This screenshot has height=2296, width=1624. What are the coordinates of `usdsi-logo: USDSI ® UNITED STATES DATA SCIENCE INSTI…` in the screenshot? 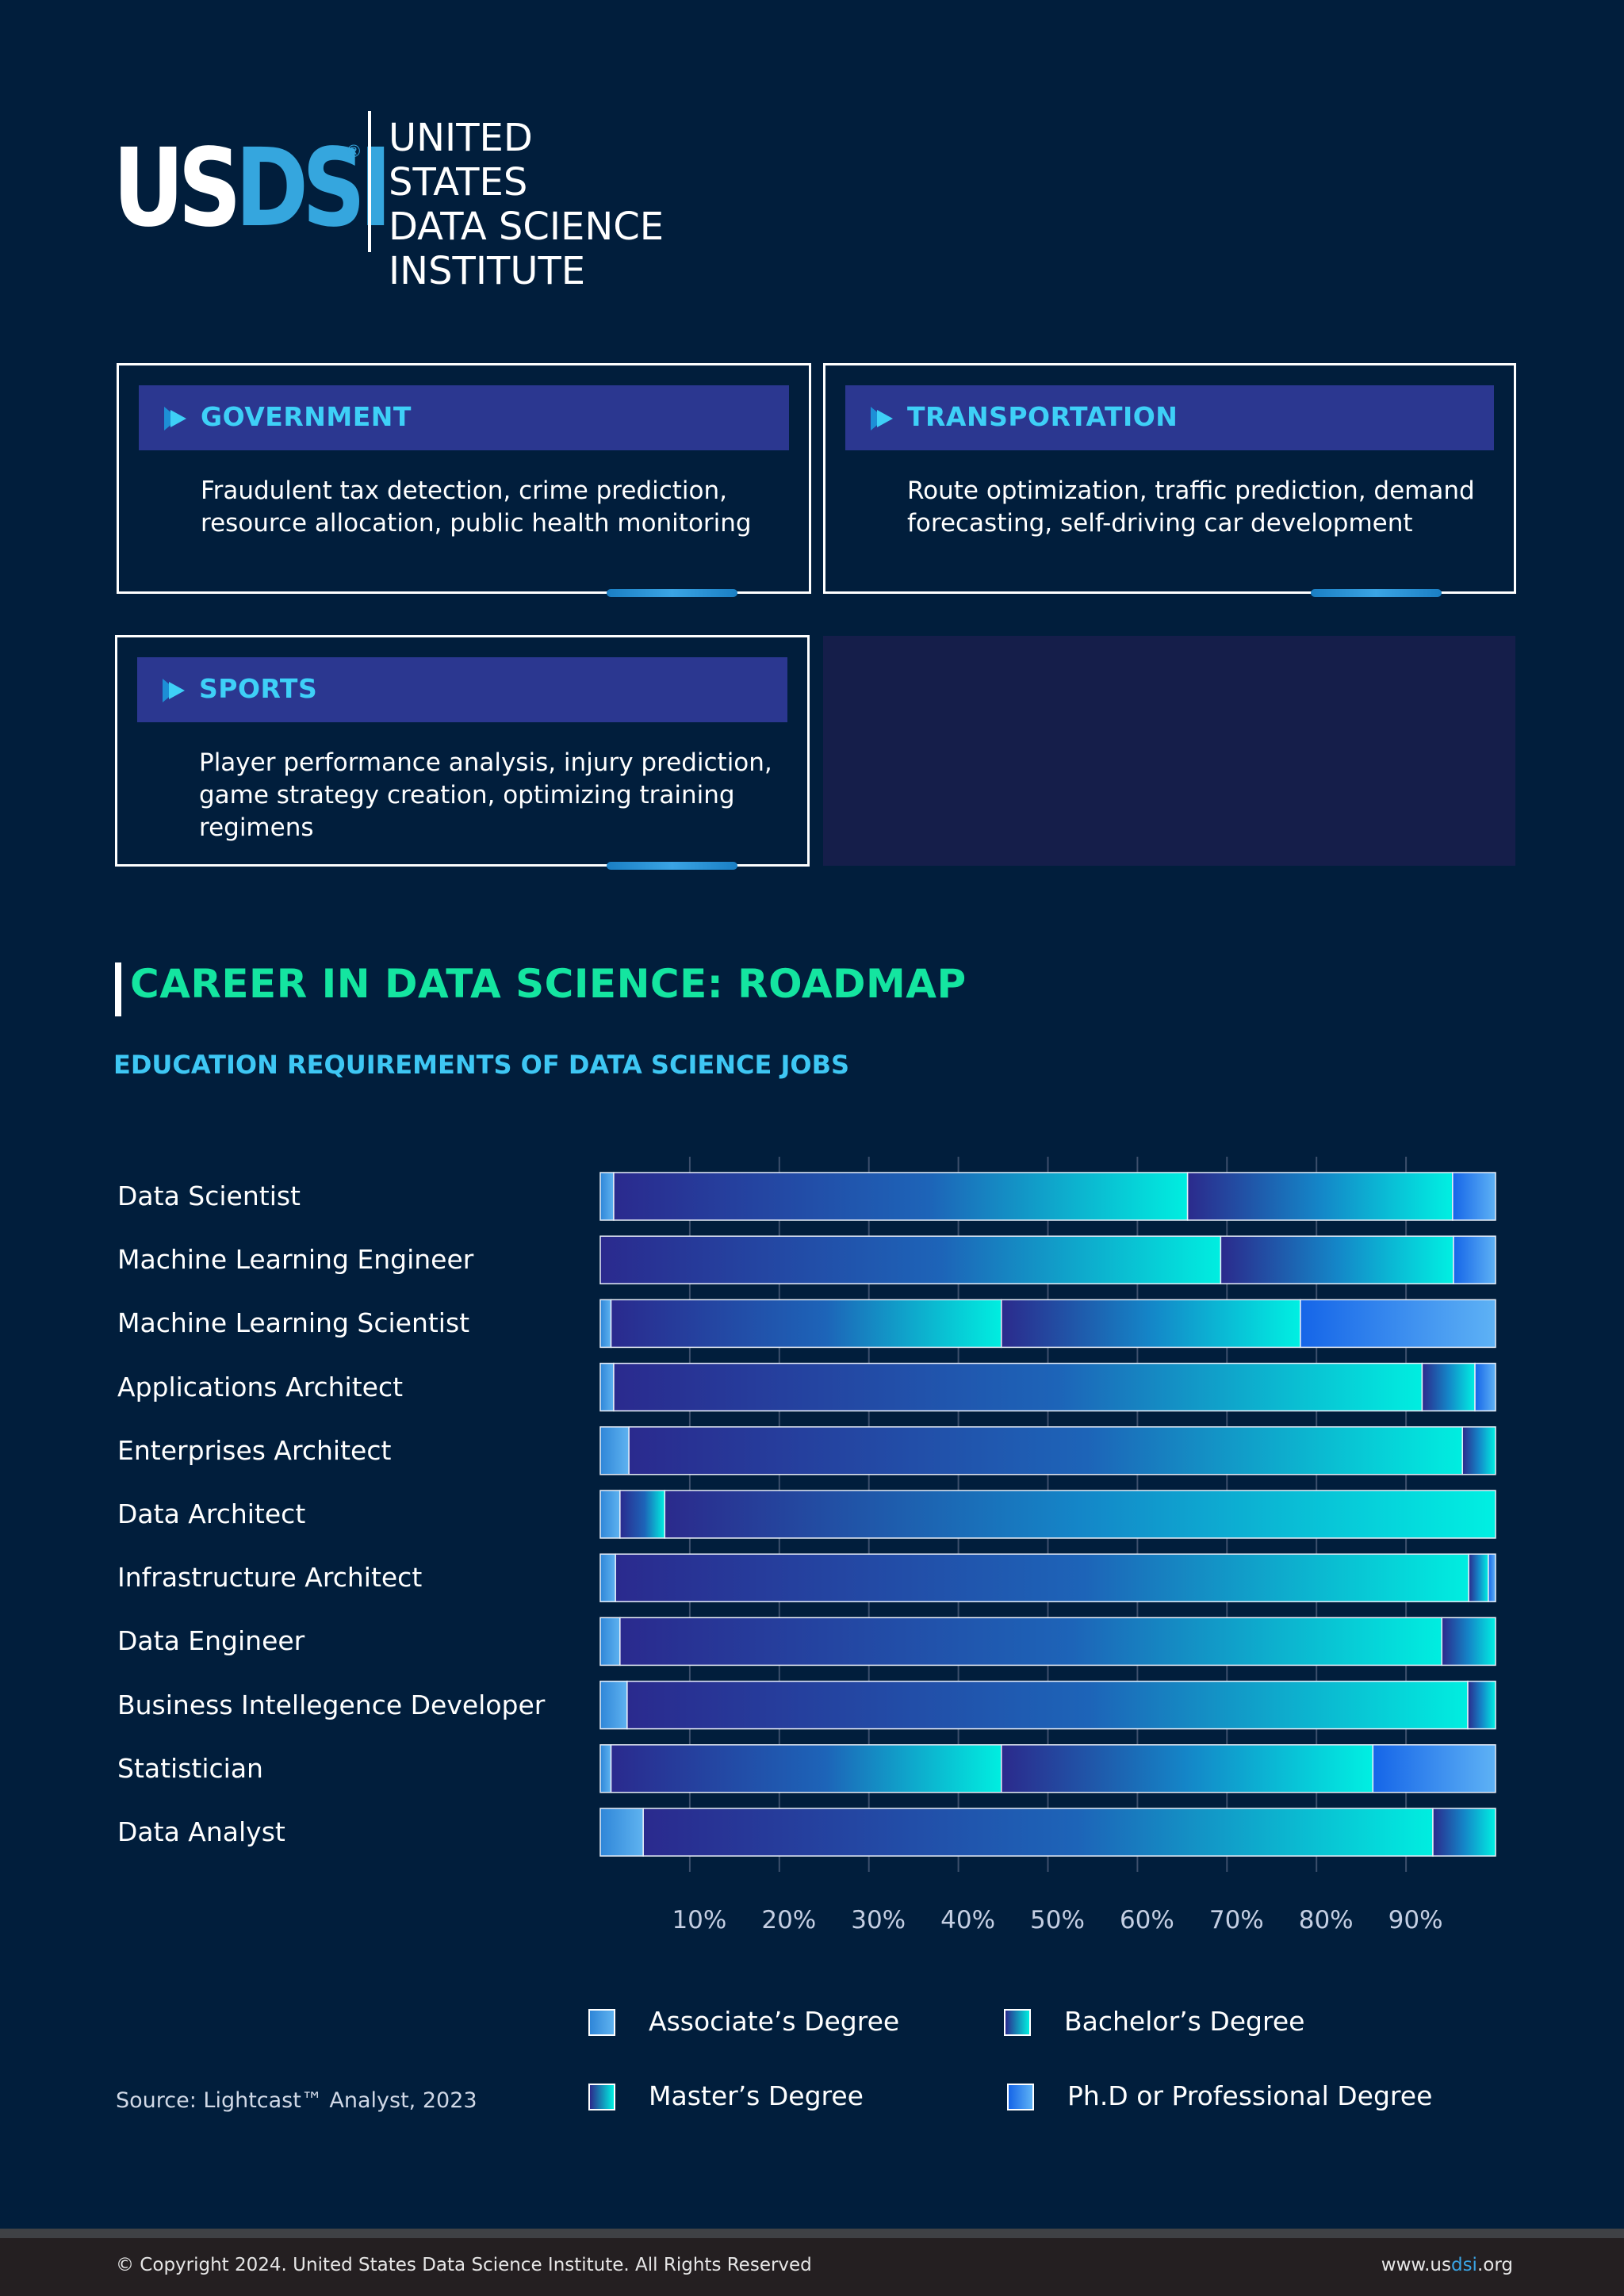 It's located at (398, 202).